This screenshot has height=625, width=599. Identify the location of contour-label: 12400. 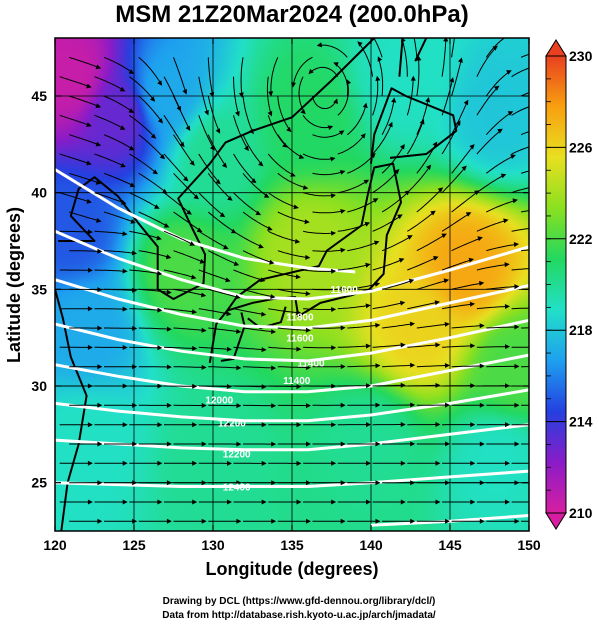
(237, 487).